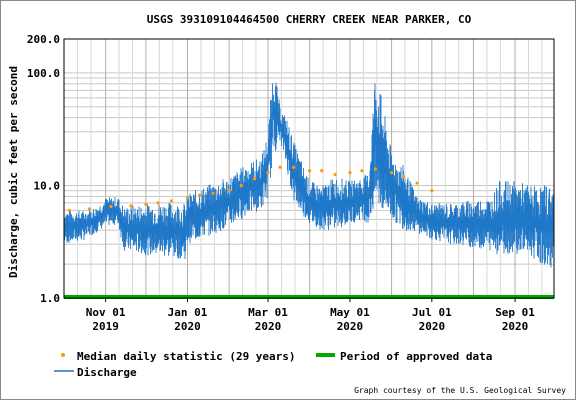 The image size is (576, 400). Describe the element at coordinates (43, 73) in the screenshot. I see `y-tick-label: 100.0` at that location.